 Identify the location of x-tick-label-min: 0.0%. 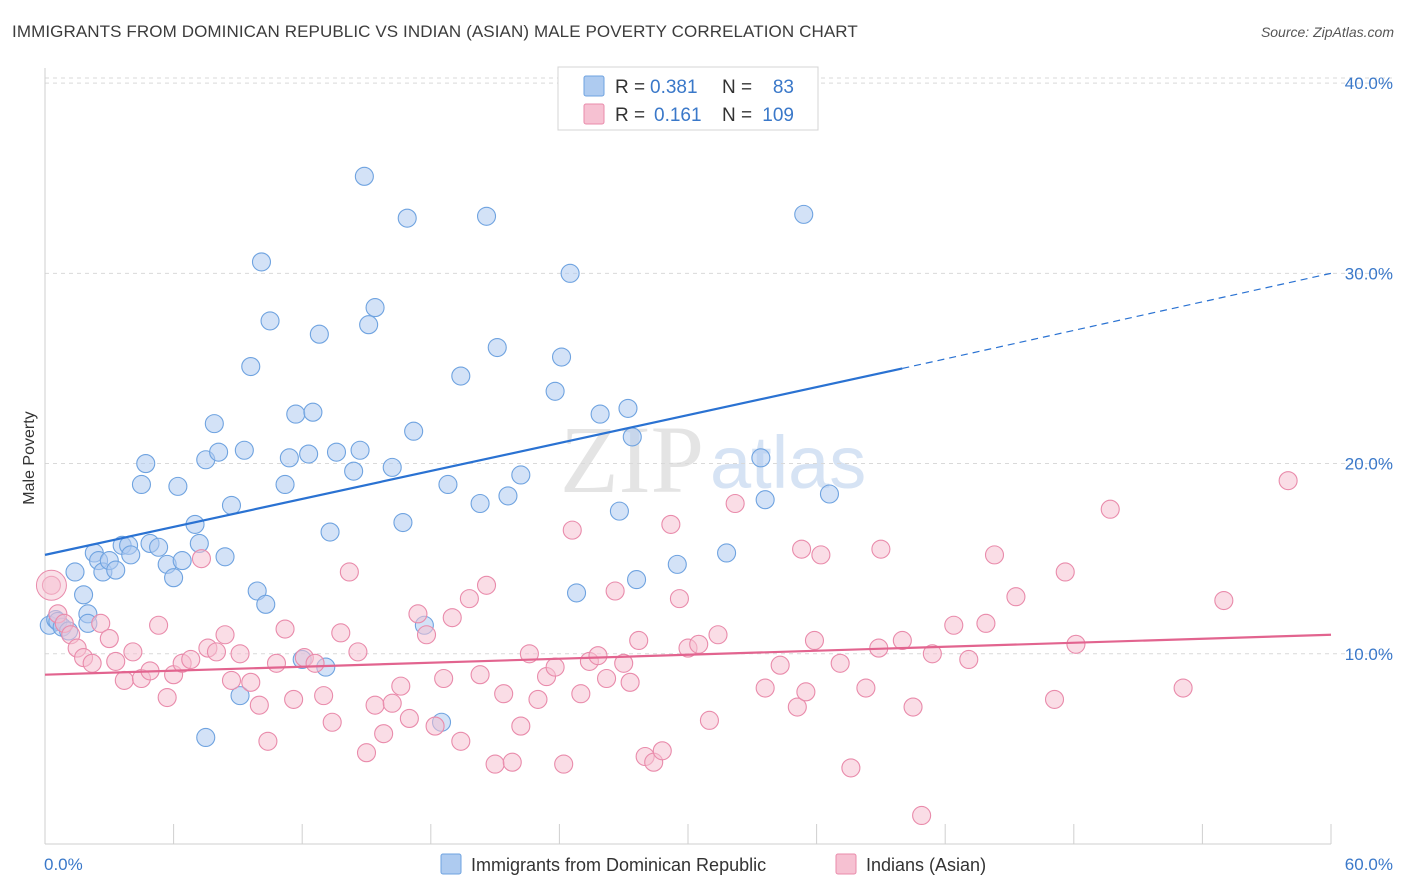
(63, 864).